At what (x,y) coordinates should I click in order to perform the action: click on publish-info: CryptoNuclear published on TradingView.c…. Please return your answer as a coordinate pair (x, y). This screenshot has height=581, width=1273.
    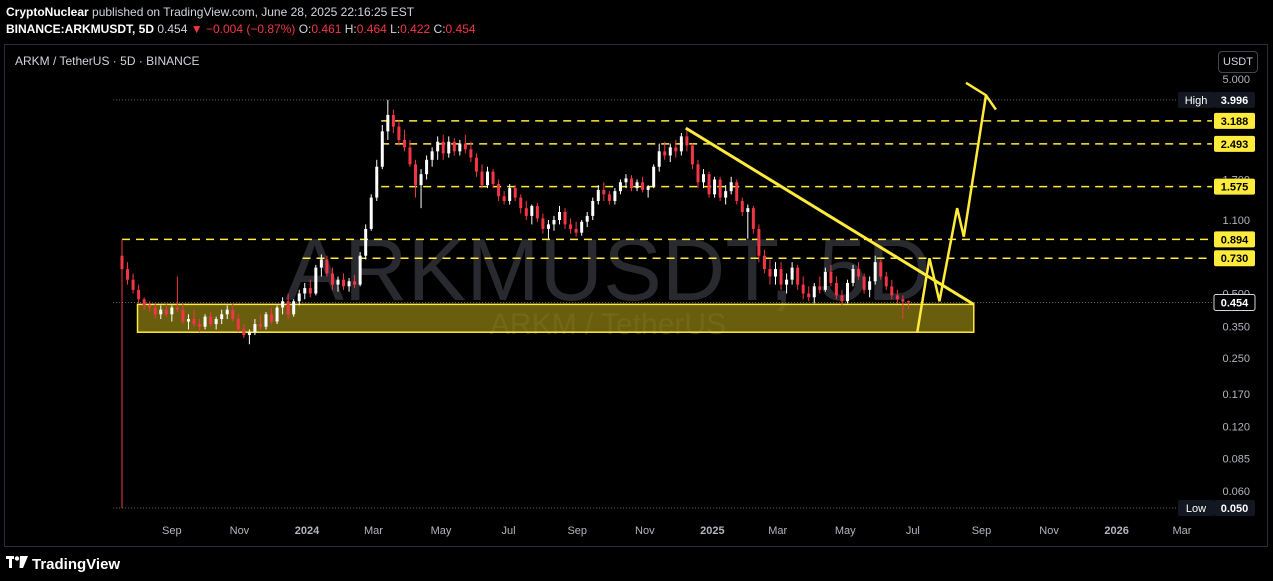
    Looking at the image, I should click on (210, 12).